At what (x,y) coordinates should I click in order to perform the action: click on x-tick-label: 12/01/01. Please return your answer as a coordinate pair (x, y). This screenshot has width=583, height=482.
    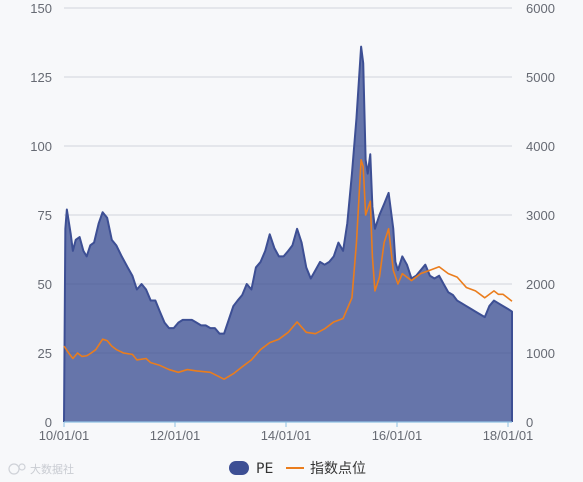
    Looking at the image, I should click on (175, 435).